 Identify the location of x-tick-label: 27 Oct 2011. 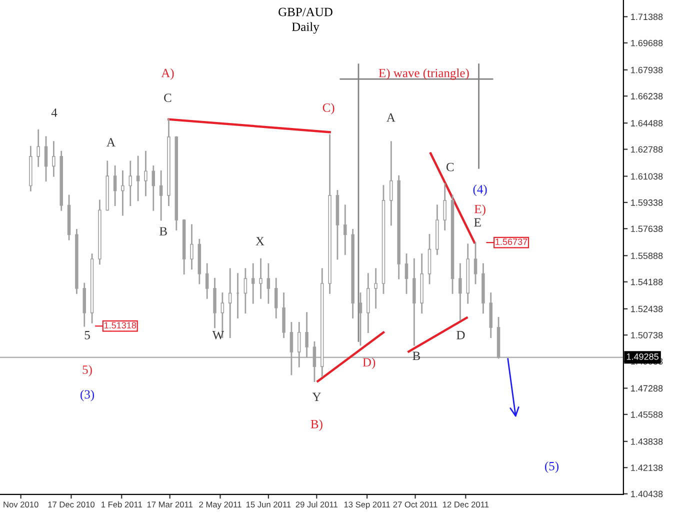
(415, 505).